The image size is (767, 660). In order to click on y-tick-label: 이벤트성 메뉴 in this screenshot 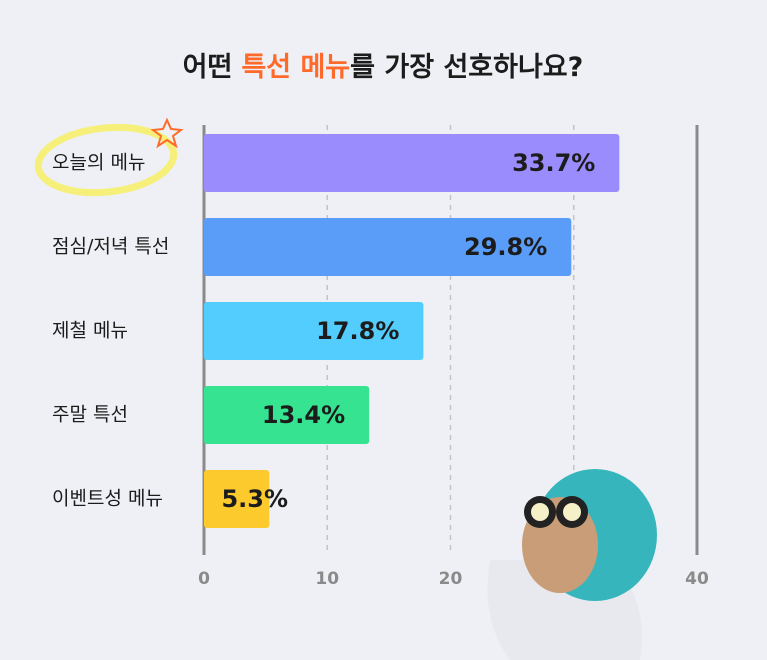, I will do `click(107, 499)`.